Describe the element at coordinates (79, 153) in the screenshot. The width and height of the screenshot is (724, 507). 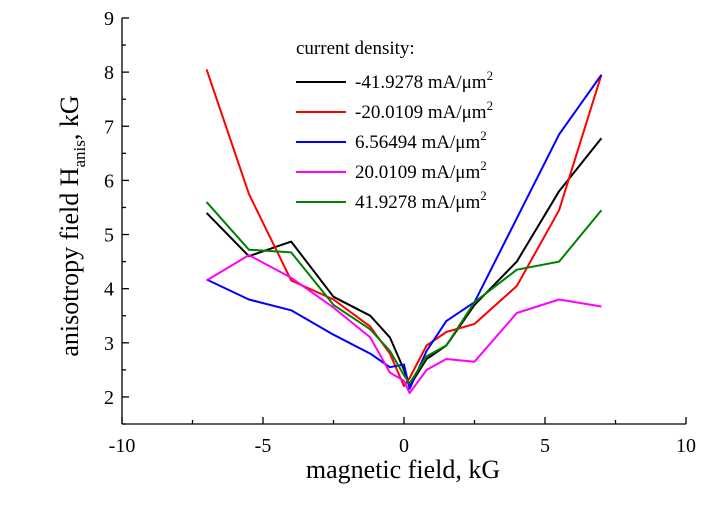
I see `y-axis-title-sub: anis` at that location.